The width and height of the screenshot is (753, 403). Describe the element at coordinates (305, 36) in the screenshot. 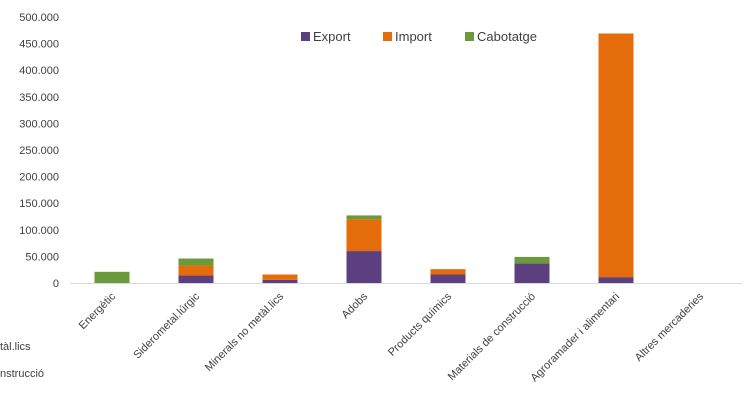

I see `legend-swatch-export` at that location.